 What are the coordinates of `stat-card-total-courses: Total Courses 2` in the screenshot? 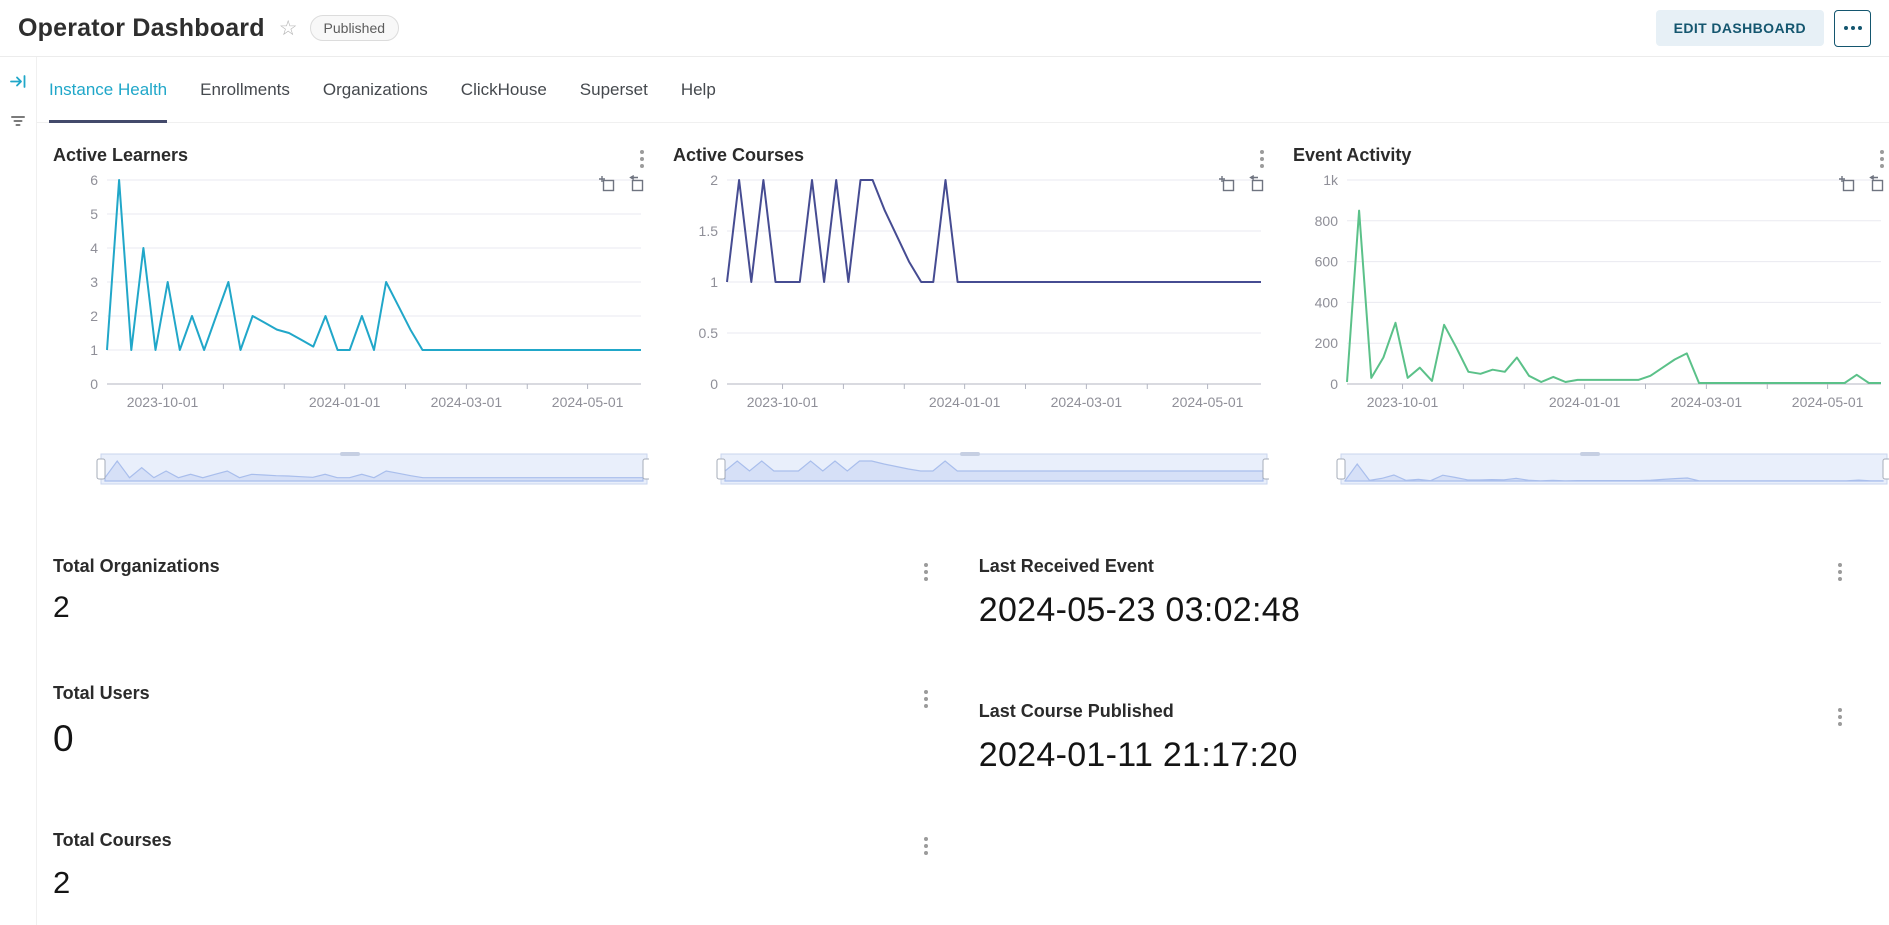 It's located at (500, 870).